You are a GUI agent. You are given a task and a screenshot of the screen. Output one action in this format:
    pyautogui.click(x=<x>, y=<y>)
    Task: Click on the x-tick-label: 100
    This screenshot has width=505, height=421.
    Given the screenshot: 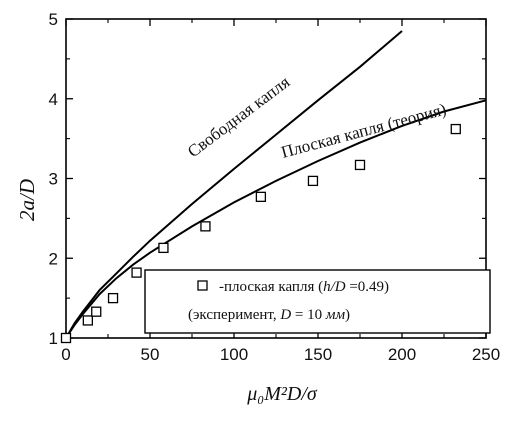 What is the action you would take?
    pyautogui.click(x=234, y=354)
    